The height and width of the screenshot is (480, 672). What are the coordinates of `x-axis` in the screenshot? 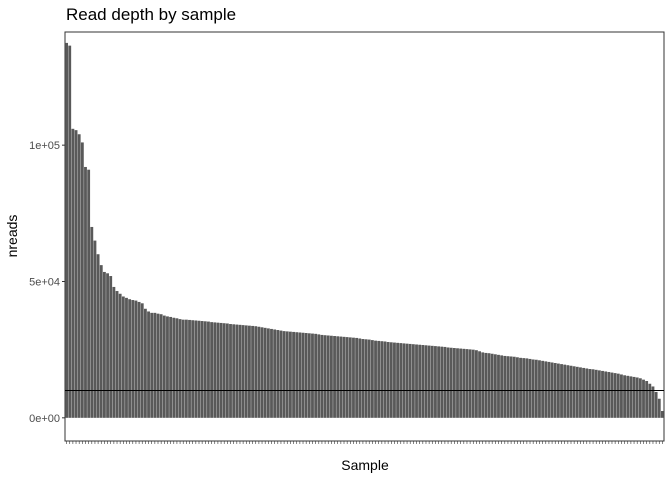 It's located at (364, 442).